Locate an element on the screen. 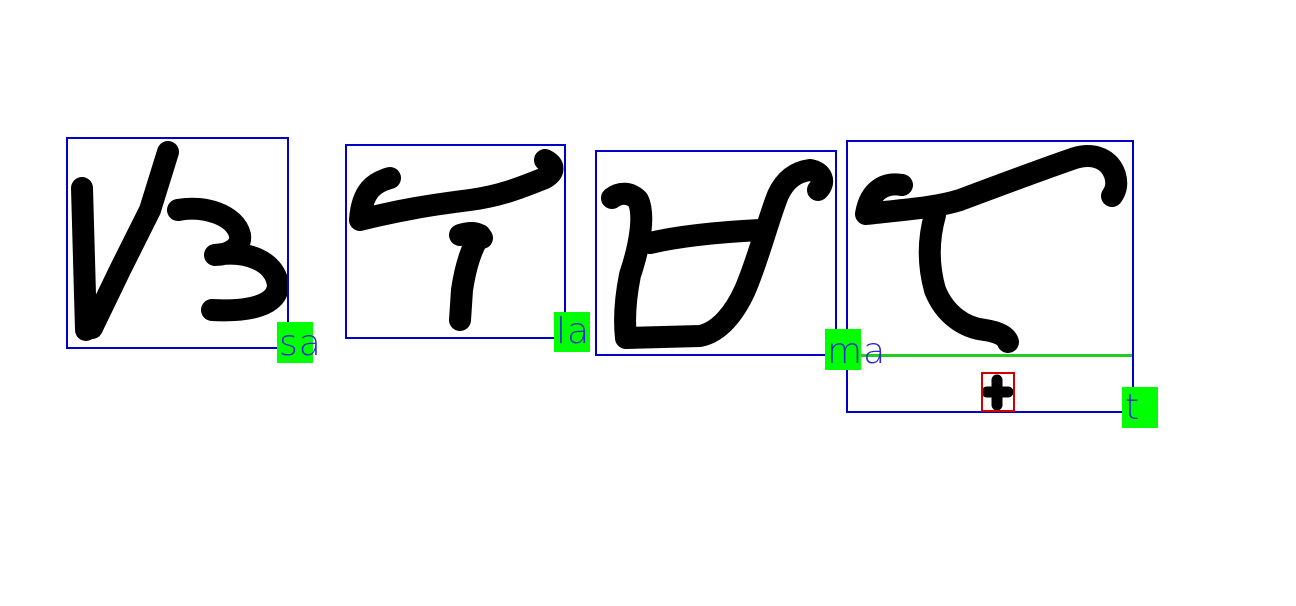  label-tag-la is located at coordinates (572, 332).